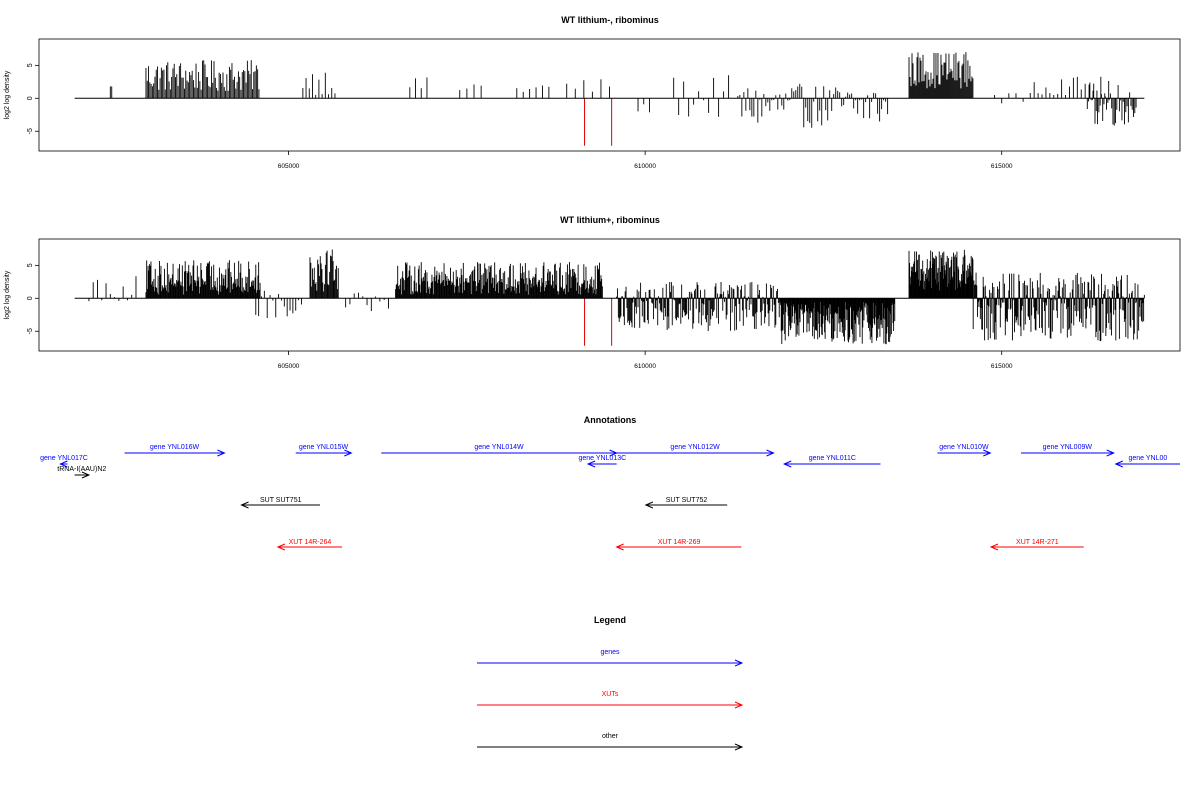 The width and height of the screenshot is (1200, 800). I want to click on feature-label: XUT 14R-269, so click(679, 542).